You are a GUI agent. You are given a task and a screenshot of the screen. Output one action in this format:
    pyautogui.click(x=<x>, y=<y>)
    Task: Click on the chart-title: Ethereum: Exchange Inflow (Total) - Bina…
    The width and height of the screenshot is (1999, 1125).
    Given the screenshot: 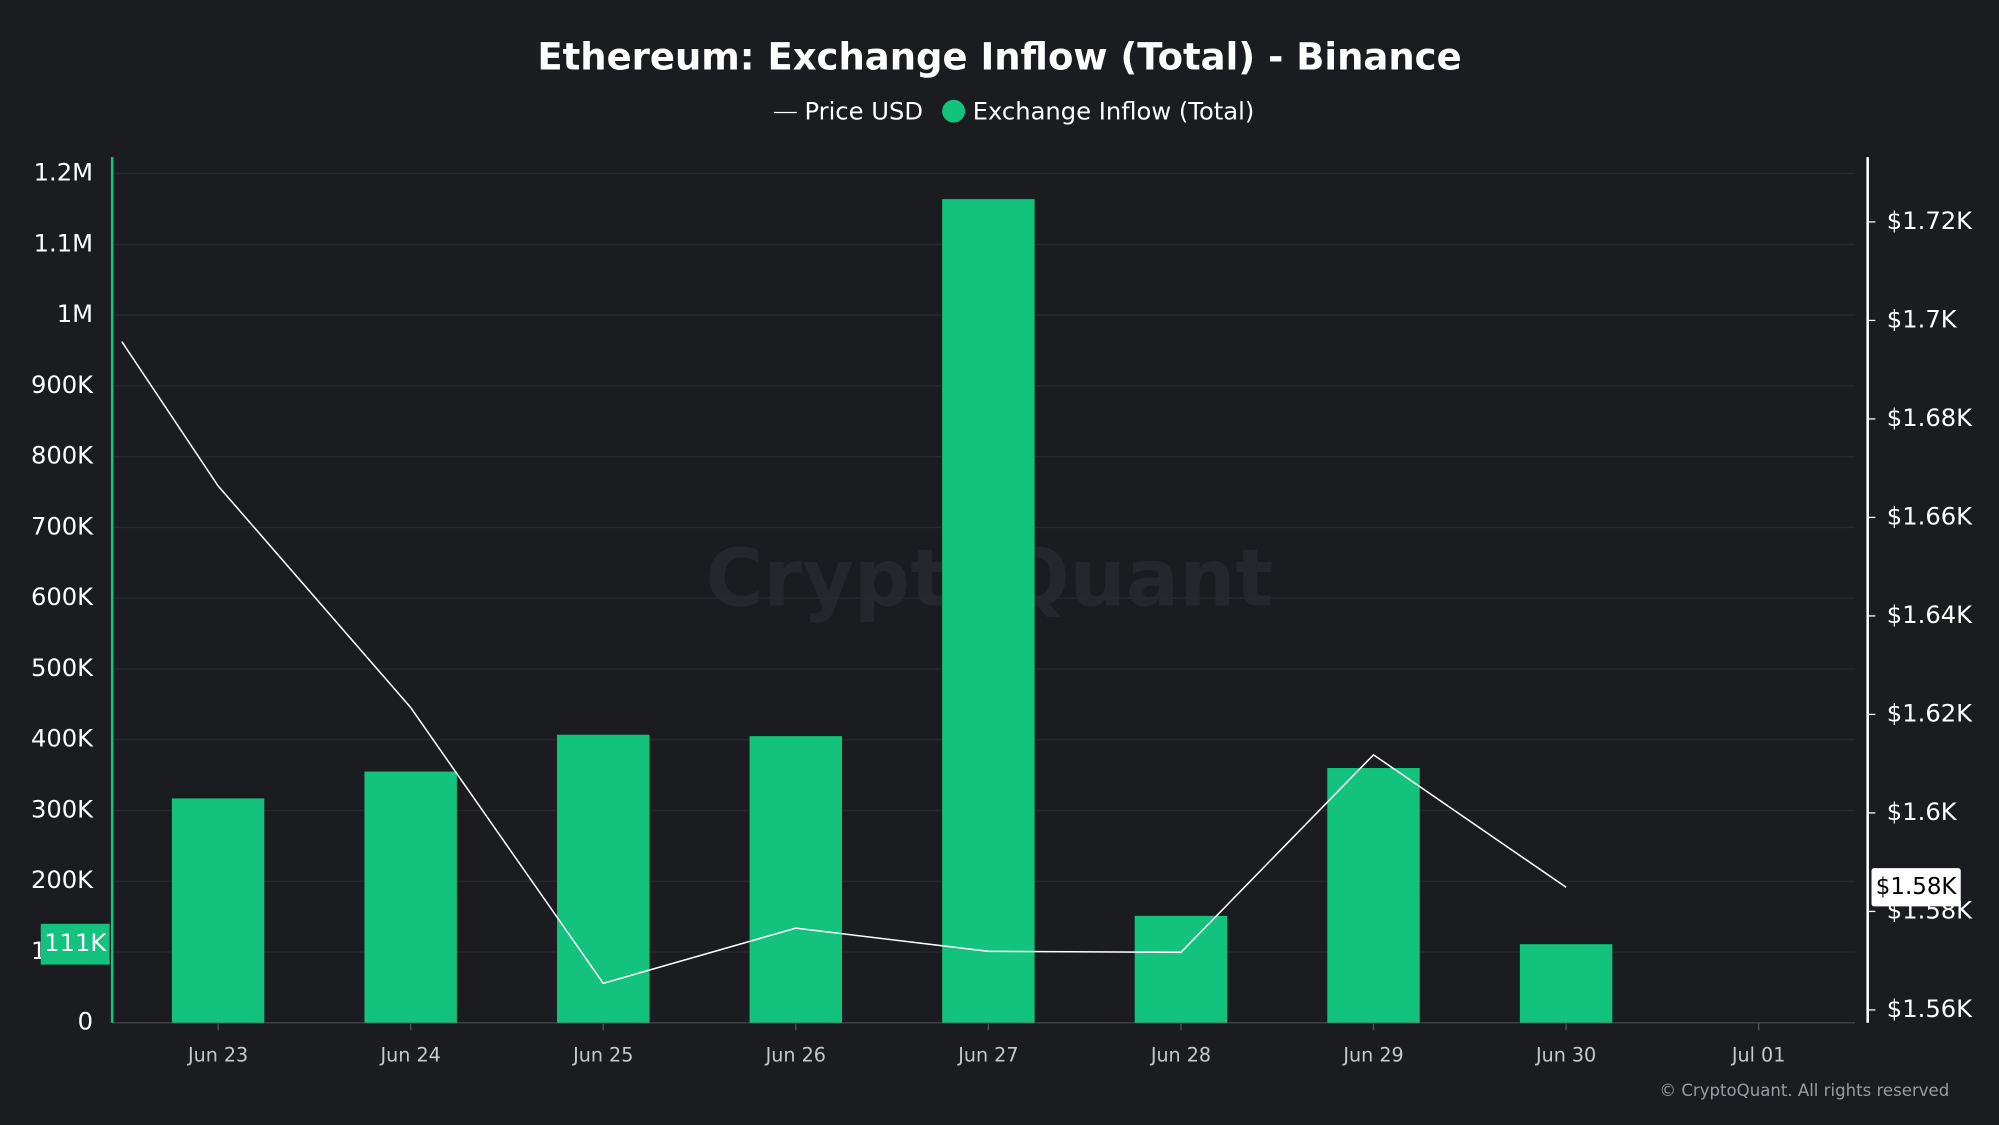 What is the action you would take?
    pyautogui.click(x=999, y=56)
    